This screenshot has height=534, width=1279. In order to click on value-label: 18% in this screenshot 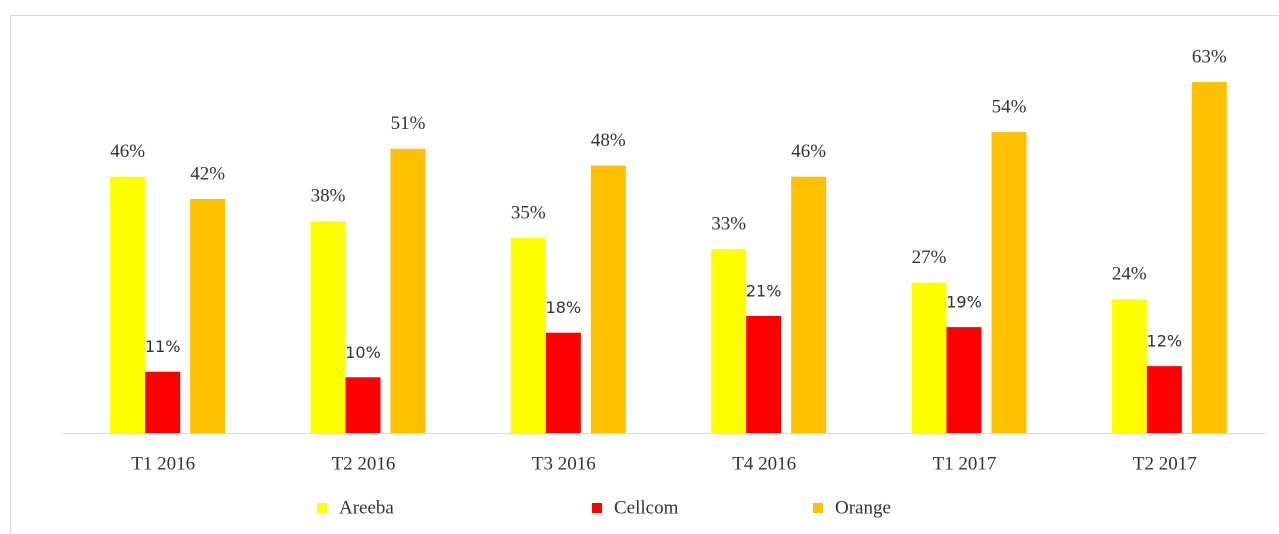, I will do `click(564, 307)`.